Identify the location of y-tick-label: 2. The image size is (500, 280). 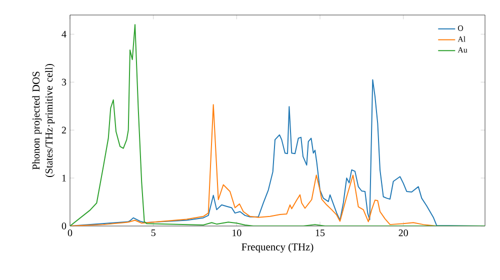
(64, 130).